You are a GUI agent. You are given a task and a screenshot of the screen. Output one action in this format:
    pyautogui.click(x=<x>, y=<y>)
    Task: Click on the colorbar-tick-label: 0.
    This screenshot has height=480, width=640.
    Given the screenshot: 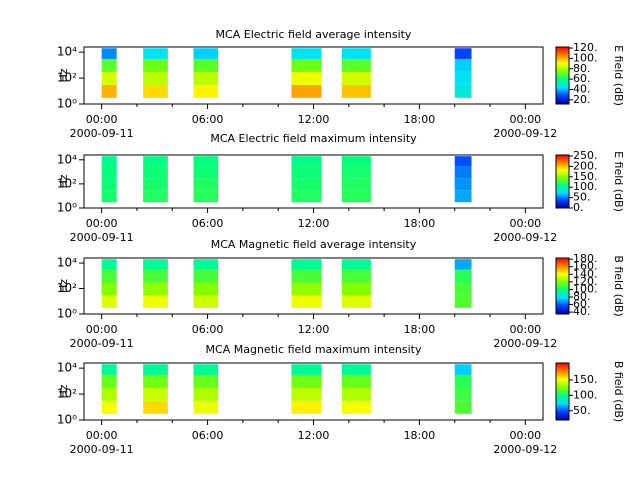 What is the action you would take?
    pyautogui.click(x=578, y=207)
    